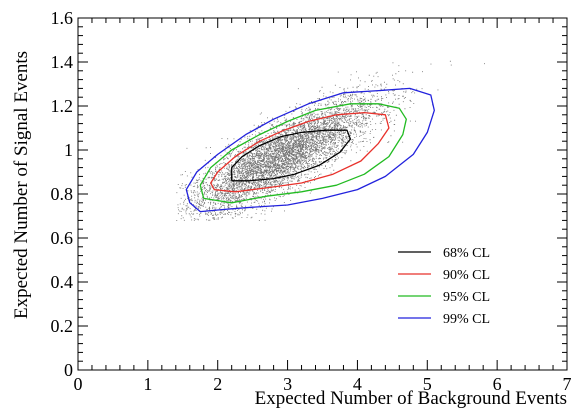  I want to click on x-tick-label: 4, so click(357, 384).